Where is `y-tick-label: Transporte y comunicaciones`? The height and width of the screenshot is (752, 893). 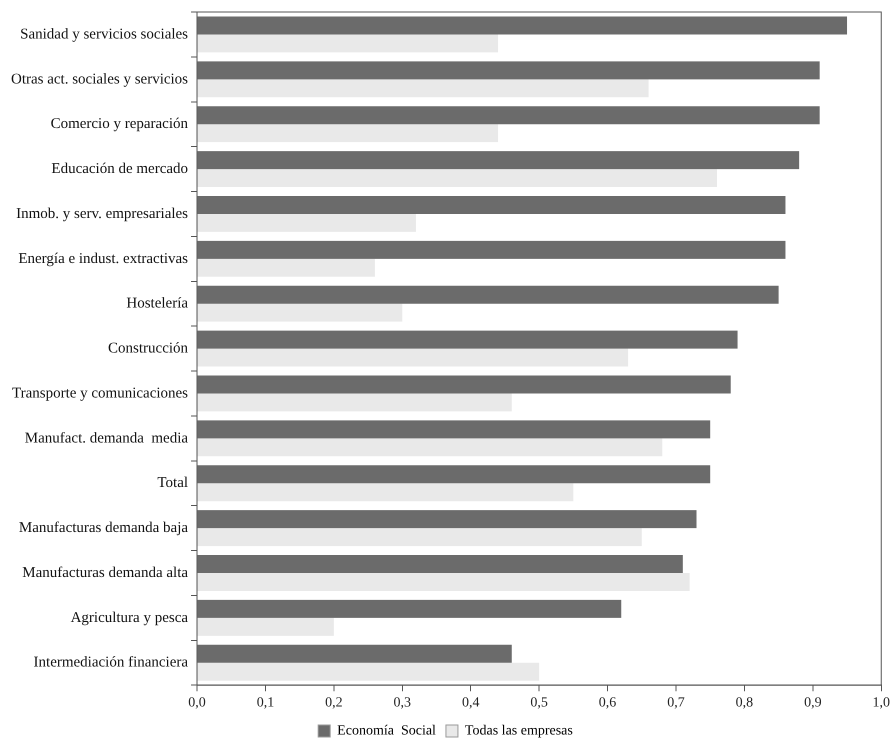 y-tick-label: Transporte y comunicaciones is located at coordinates (100, 393).